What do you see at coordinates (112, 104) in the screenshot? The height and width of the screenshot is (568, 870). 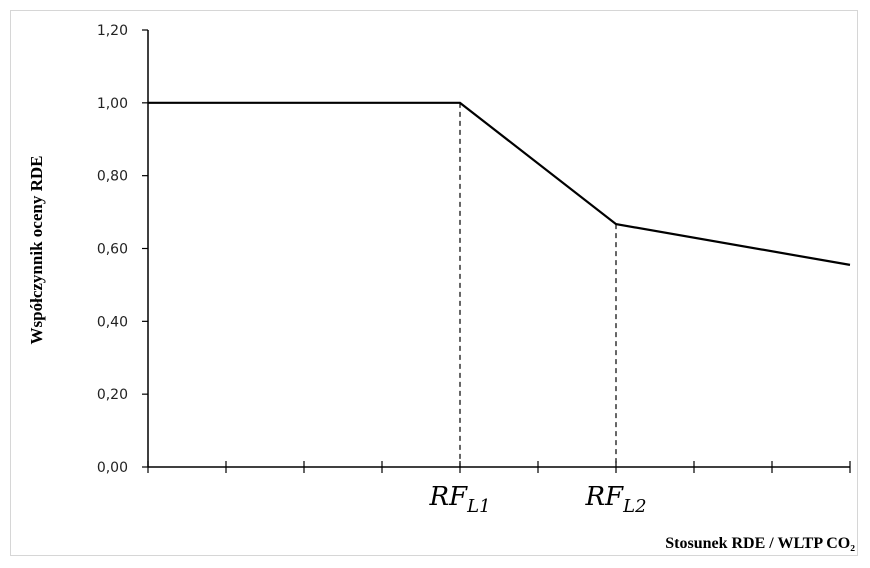 I see `y-tick-label: 1,00` at bounding box center [112, 104].